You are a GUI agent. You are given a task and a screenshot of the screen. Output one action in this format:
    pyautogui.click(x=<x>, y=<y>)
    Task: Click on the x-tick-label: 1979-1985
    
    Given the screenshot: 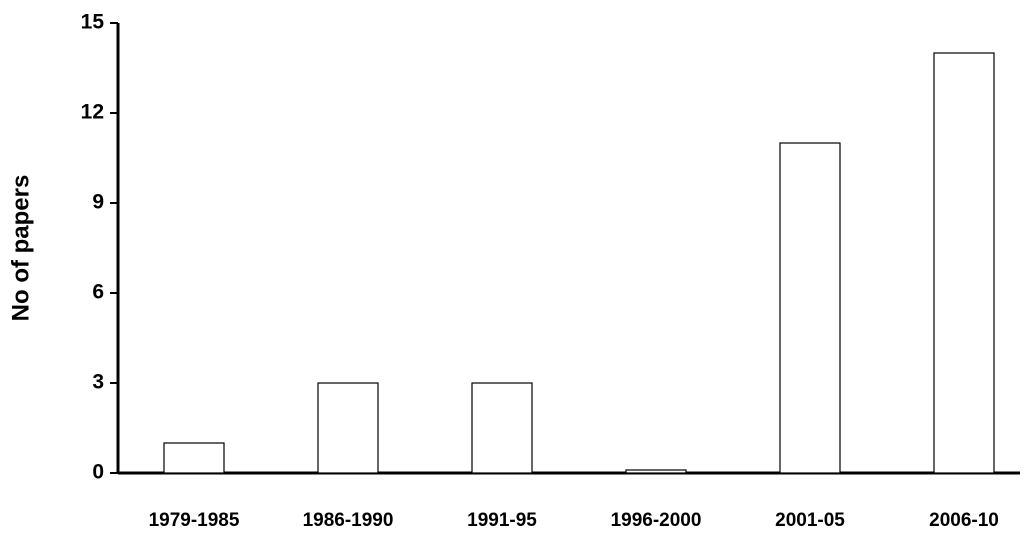 What is the action you would take?
    pyautogui.click(x=194, y=520)
    